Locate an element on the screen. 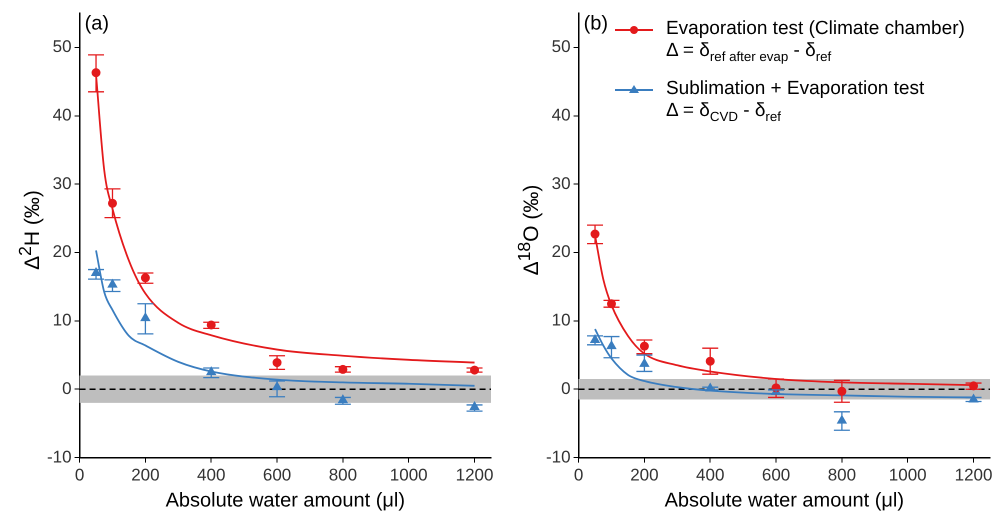  legend-label: Sublimation + Evaporation test Δ = δ$_{CVD}$ - δ$_{ref}$ is located at coordinates (795, 101).